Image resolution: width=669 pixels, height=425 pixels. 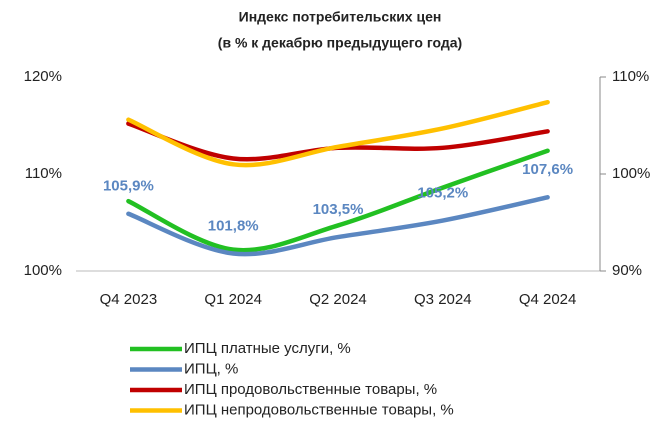 What do you see at coordinates (233, 299) in the screenshot?
I see `x-tick-label: Q1 2024` at bounding box center [233, 299].